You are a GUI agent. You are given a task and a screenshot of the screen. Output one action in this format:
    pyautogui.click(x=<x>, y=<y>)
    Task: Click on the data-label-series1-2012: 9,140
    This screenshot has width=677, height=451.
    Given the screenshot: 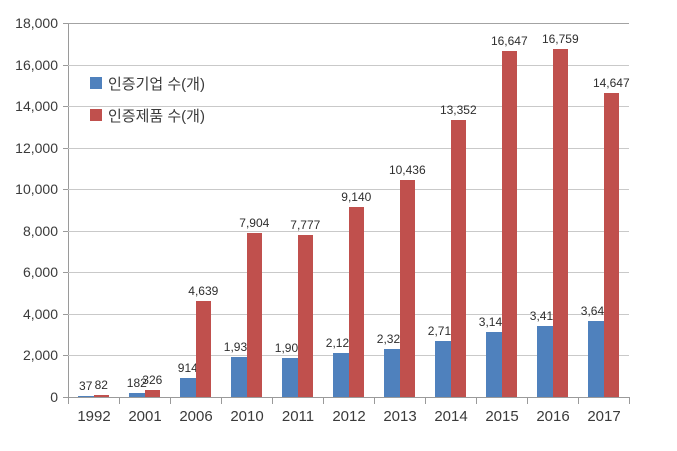 What is the action you would take?
    pyautogui.click(x=356, y=197)
    